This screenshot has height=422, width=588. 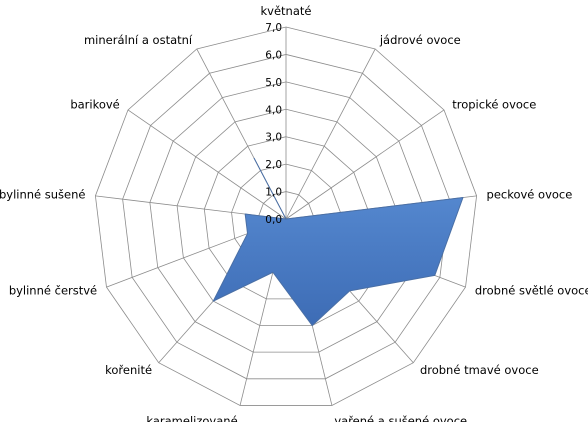 I want to click on category-label: kořenité, so click(x=128, y=370).